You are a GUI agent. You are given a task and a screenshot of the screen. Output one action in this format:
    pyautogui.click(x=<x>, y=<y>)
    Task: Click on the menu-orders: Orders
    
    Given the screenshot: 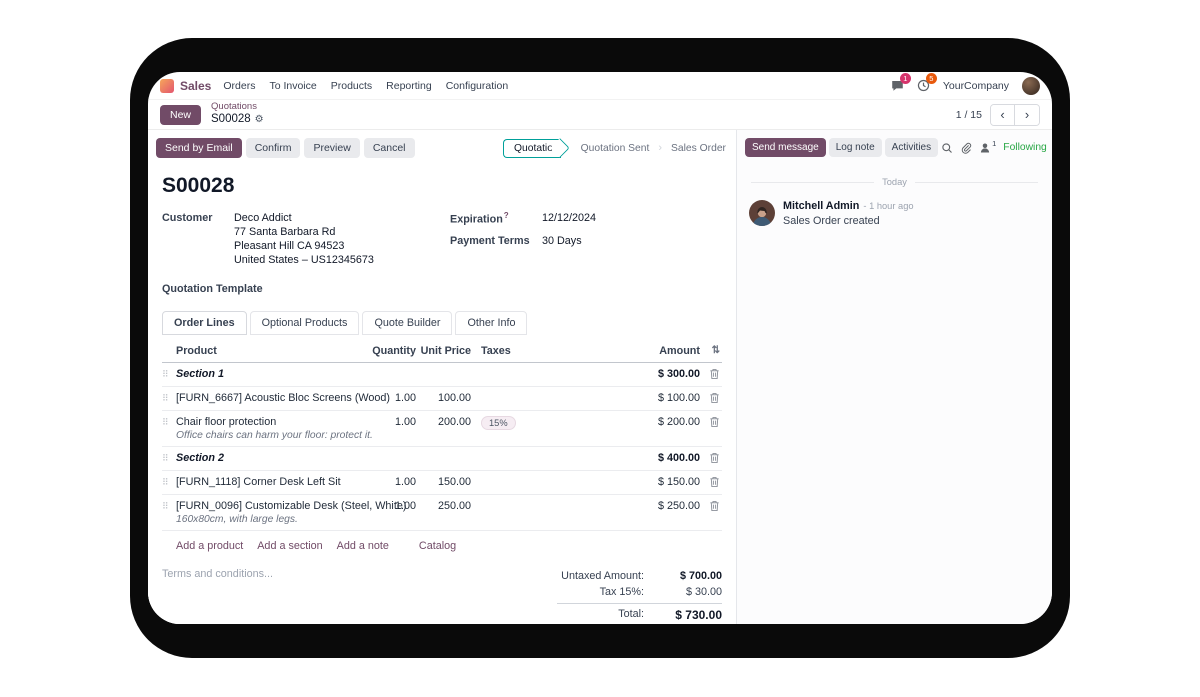 What is the action you would take?
    pyautogui.click(x=239, y=85)
    